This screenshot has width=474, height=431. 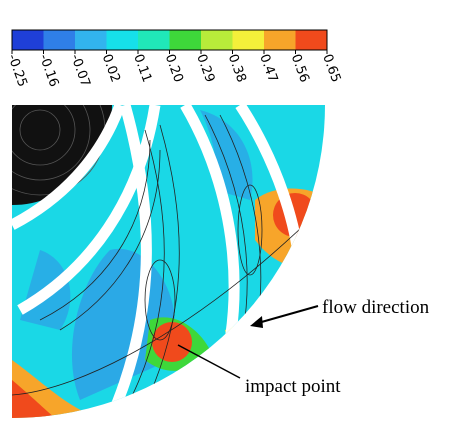 What do you see at coordinates (111, 68) in the screenshot?
I see `tick-label: 0.02` at bounding box center [111, 68].